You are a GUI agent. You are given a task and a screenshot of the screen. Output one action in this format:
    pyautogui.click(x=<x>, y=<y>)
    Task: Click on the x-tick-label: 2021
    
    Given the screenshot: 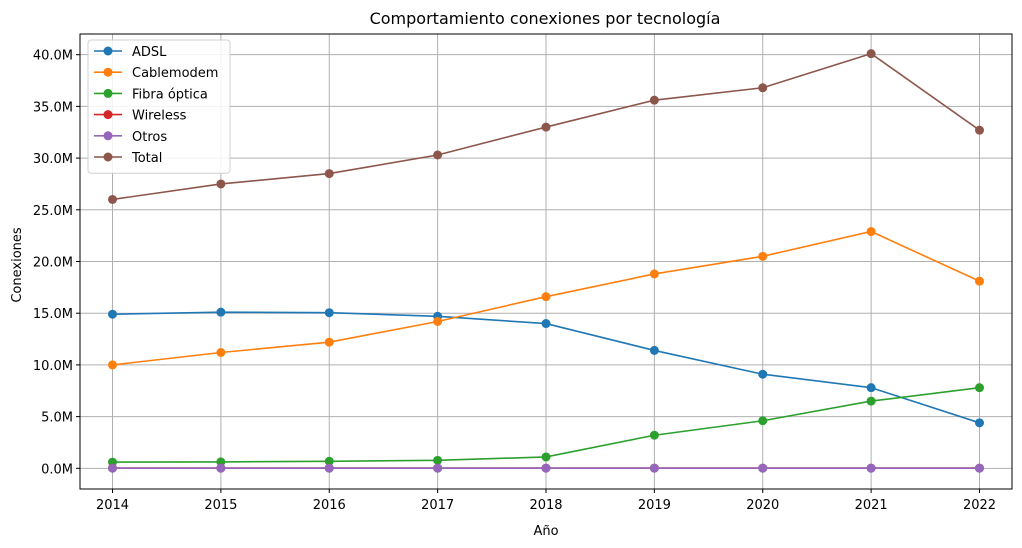 What is the action you would take?
    pyautogui.click(x=871, y=505)
    